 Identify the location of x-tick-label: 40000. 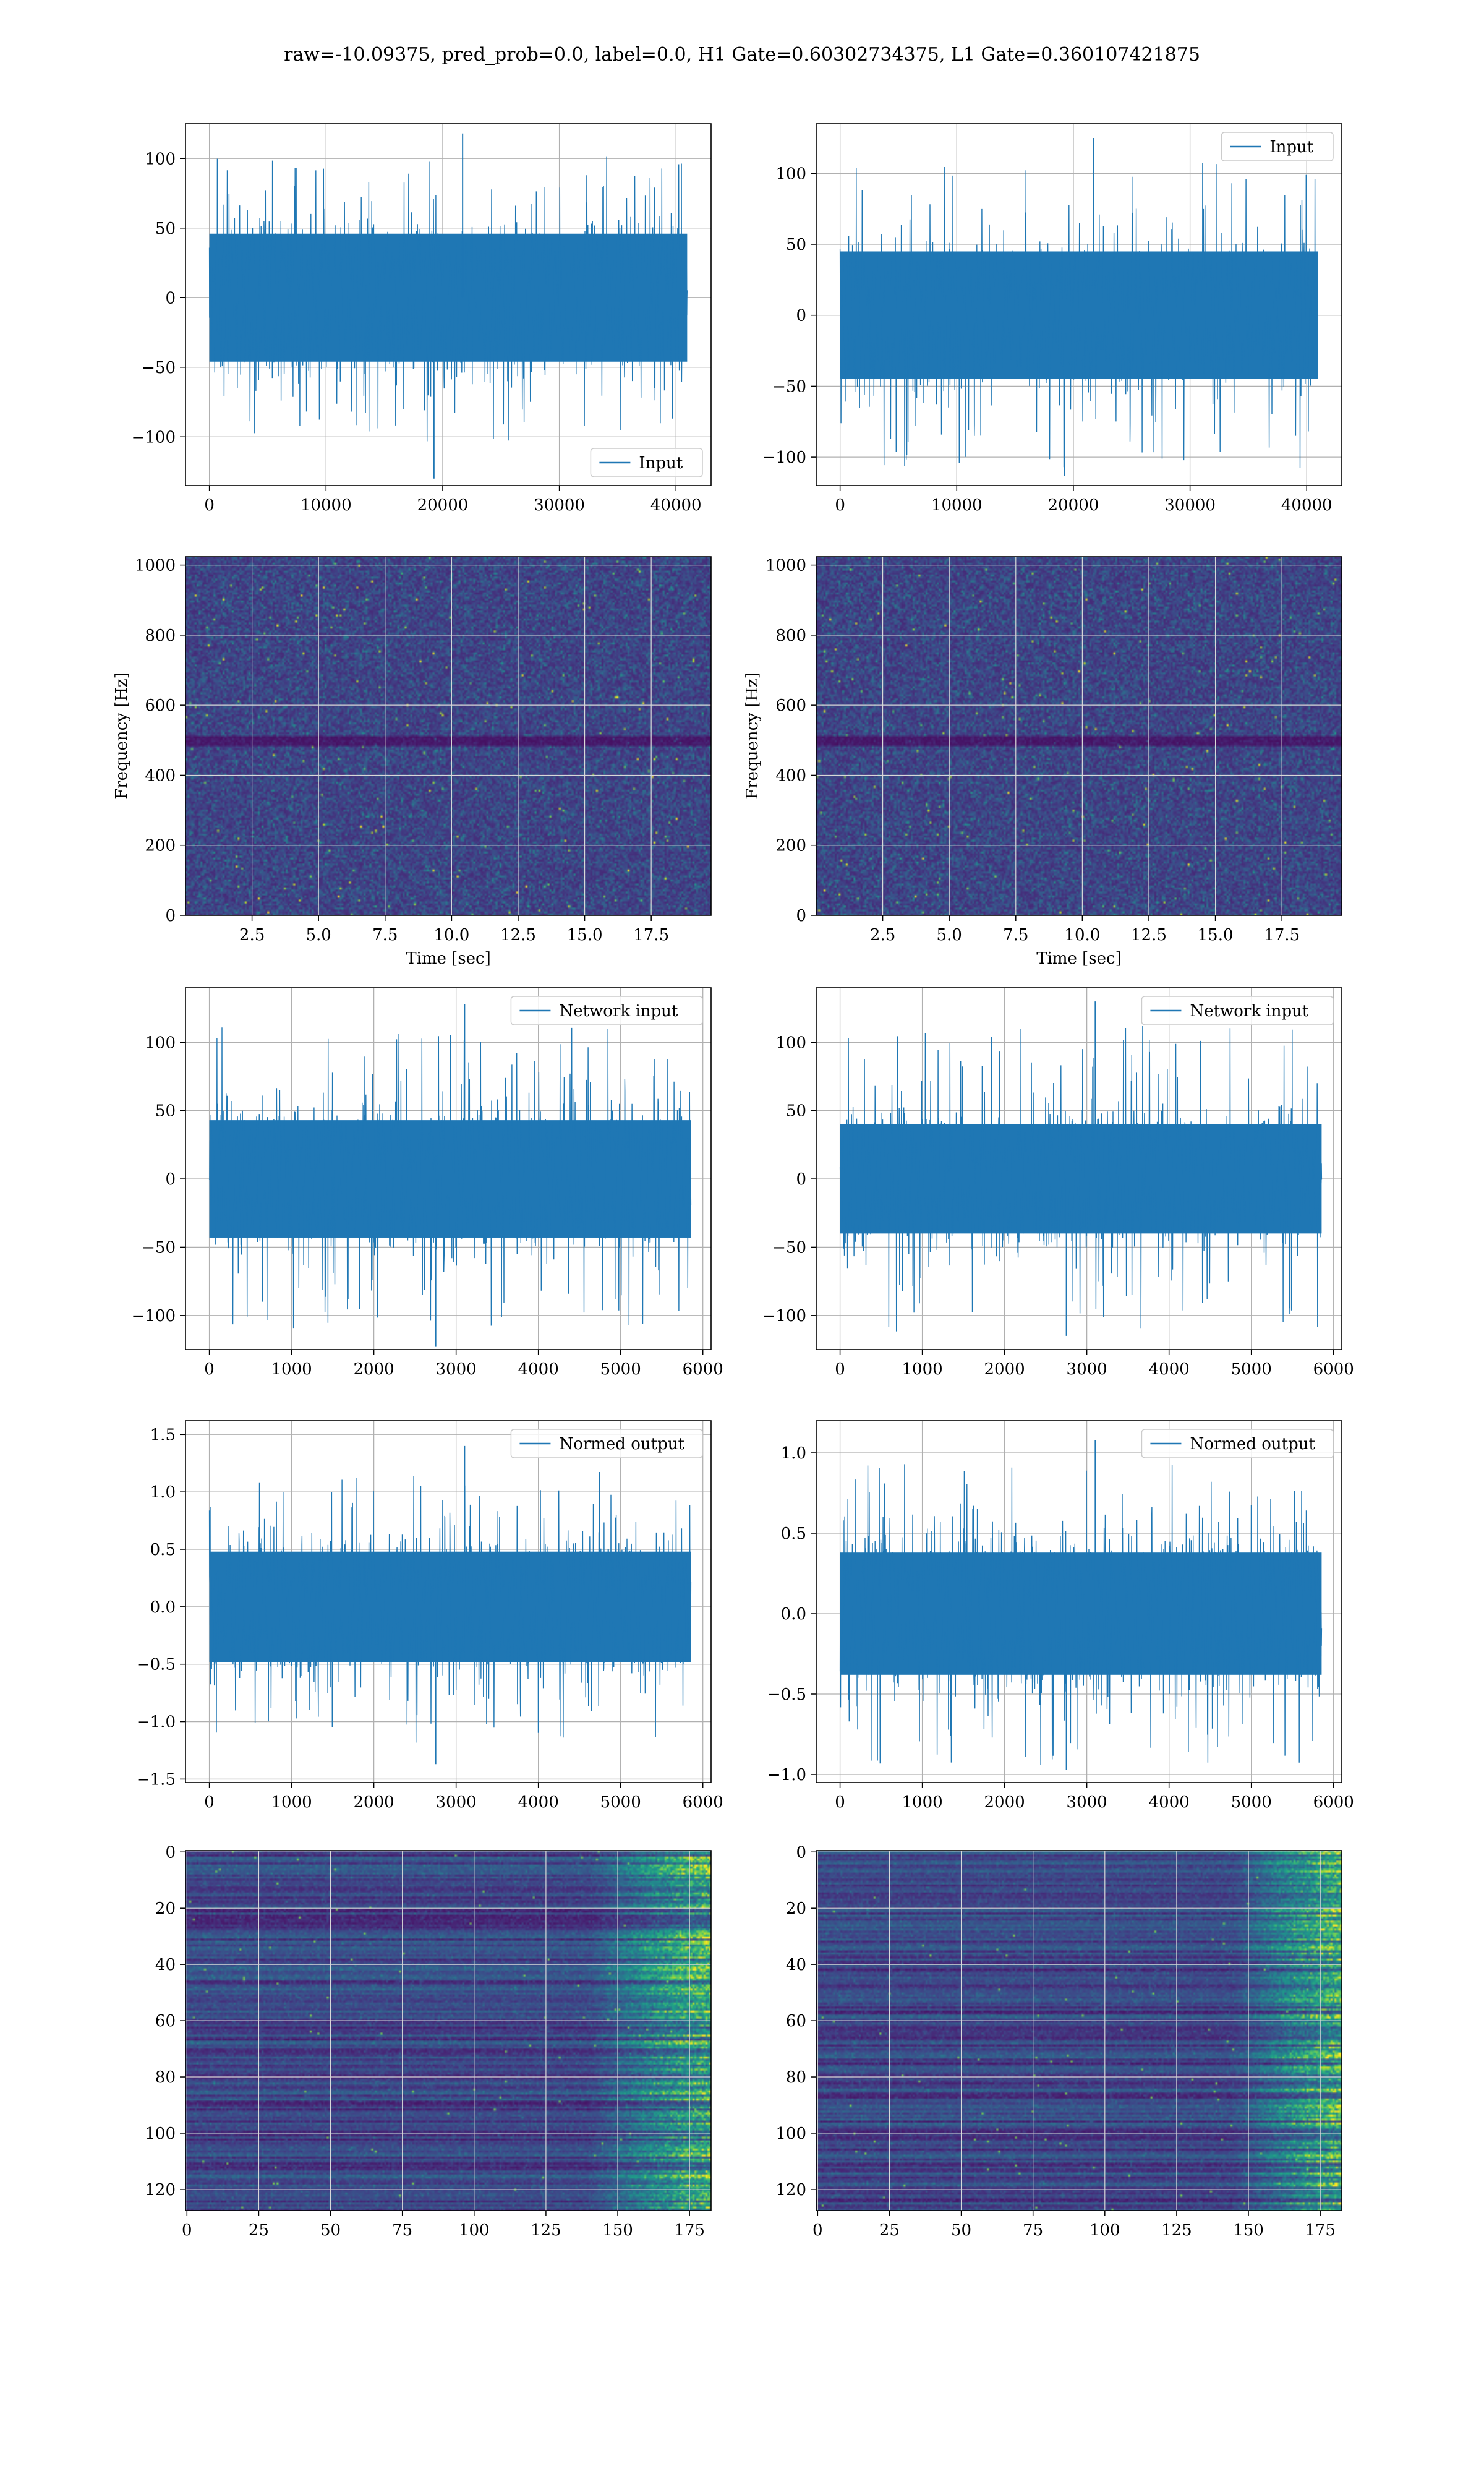
(1307, 505).